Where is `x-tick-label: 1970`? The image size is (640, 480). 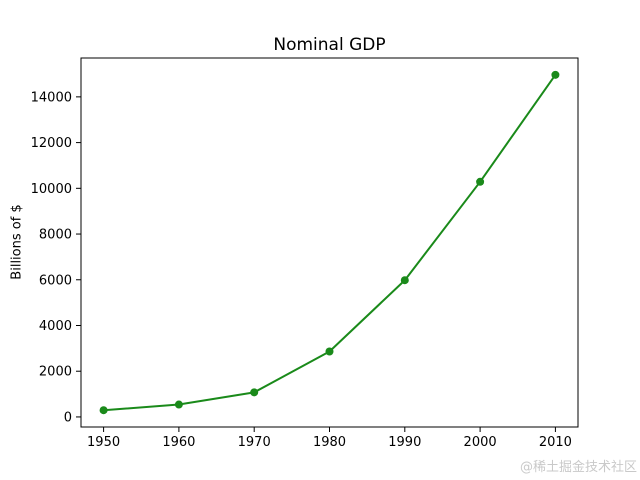
x-tick-label: 1970 is located at coordinates (254, 442).